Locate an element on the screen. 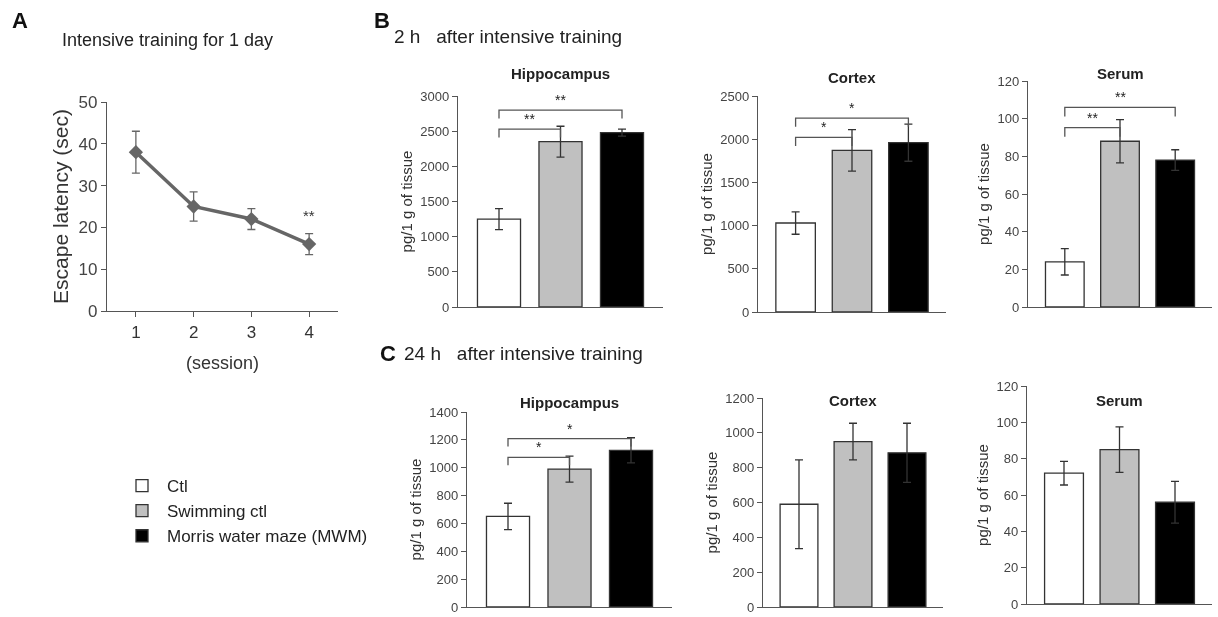  x-tick-label: 2 is located at coordinates (193, 332).